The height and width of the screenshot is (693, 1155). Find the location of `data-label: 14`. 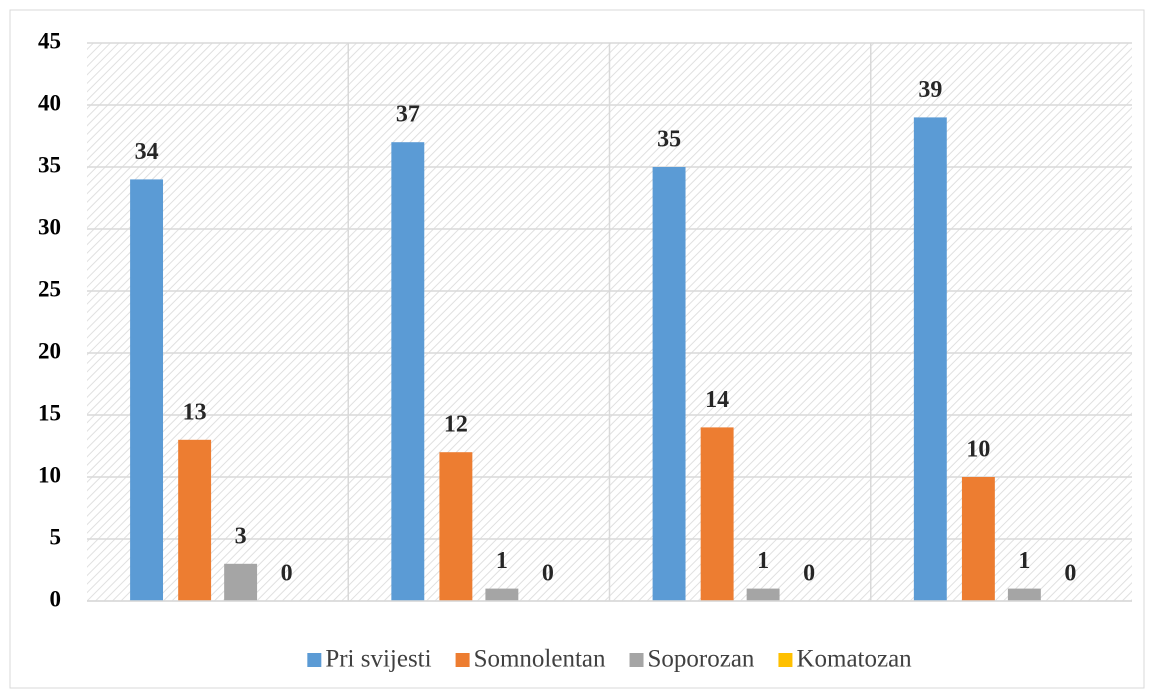

data-label: 14 is located at coordinates (717, 400).